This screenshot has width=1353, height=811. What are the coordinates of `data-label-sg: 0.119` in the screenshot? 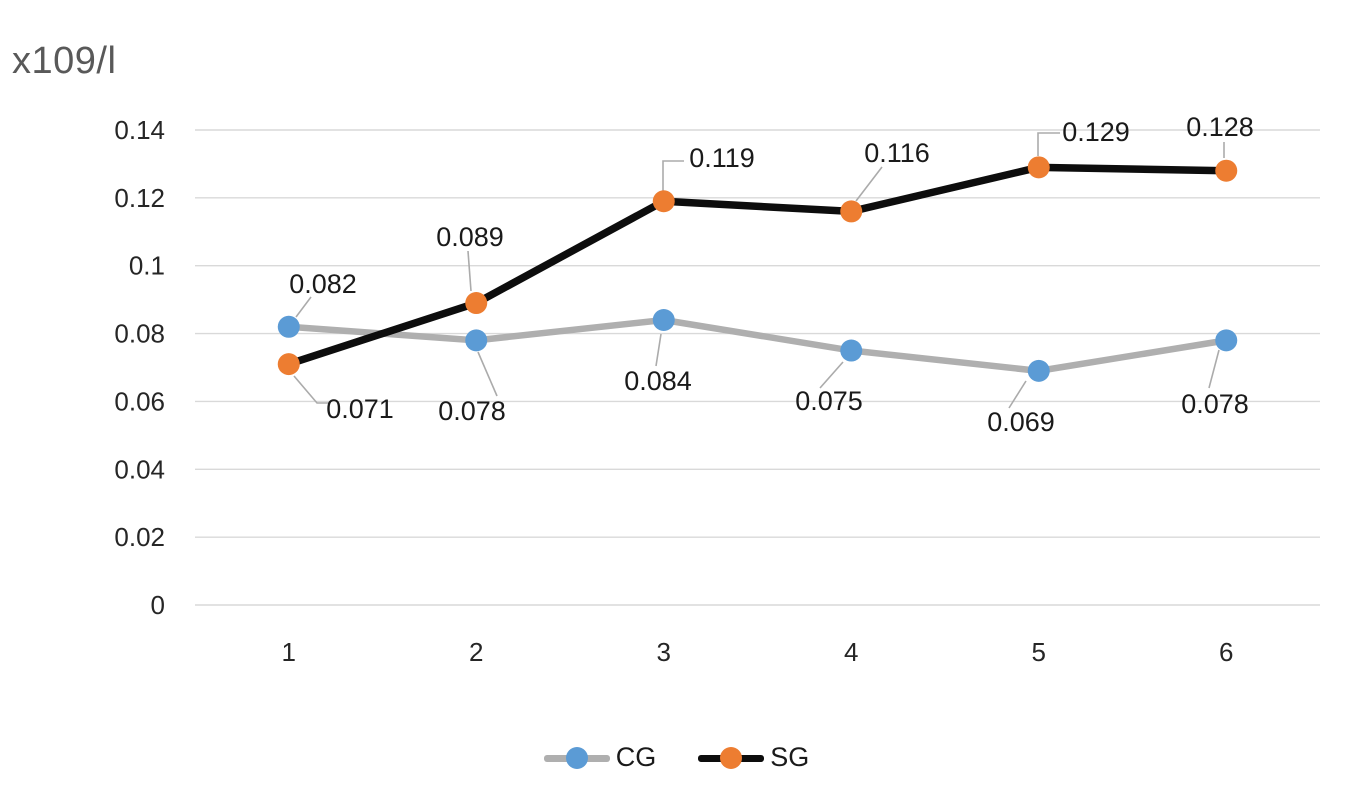 It's located at (722, 158).